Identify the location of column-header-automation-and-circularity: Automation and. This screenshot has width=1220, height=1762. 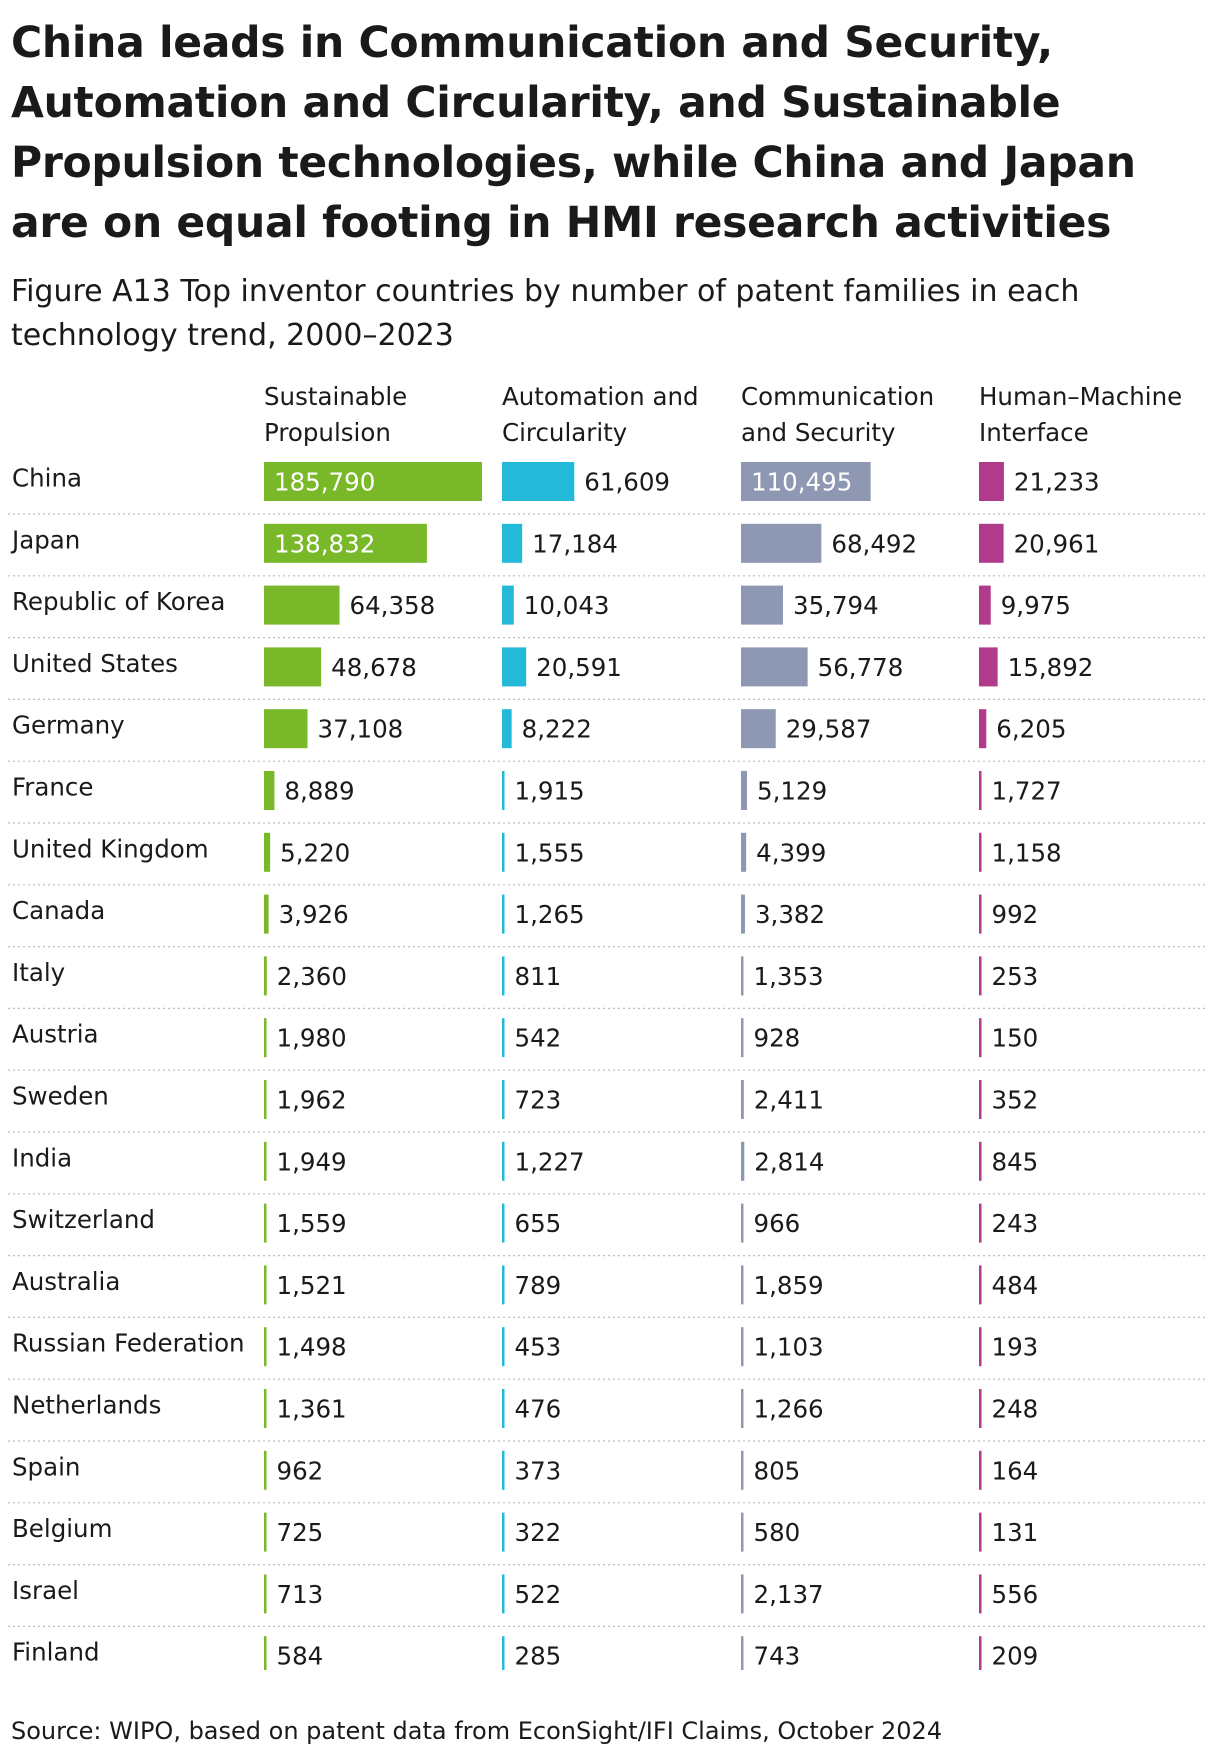
(600, 396).